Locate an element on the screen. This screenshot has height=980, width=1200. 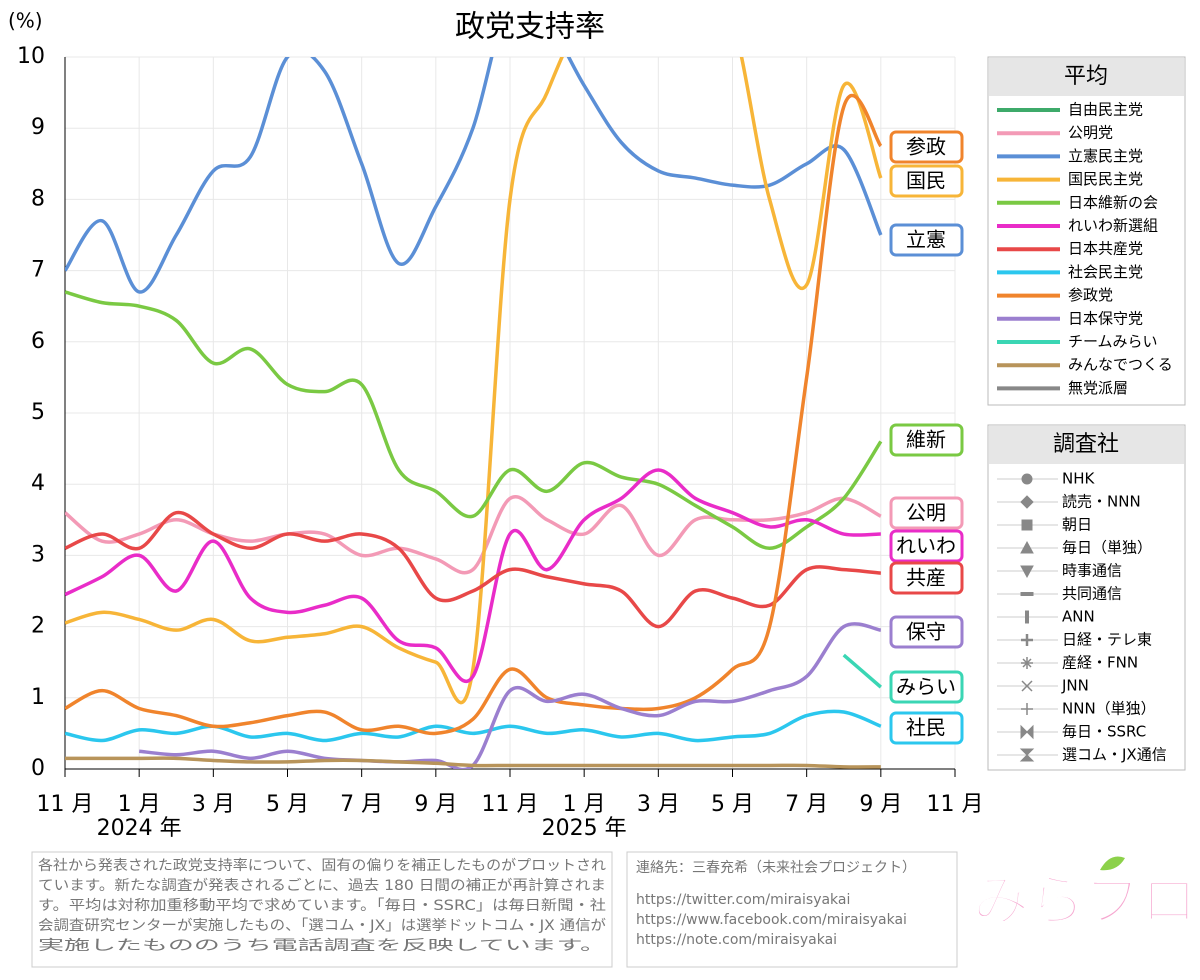
pollster-label: JNN is located at coordinates (1075, 686).